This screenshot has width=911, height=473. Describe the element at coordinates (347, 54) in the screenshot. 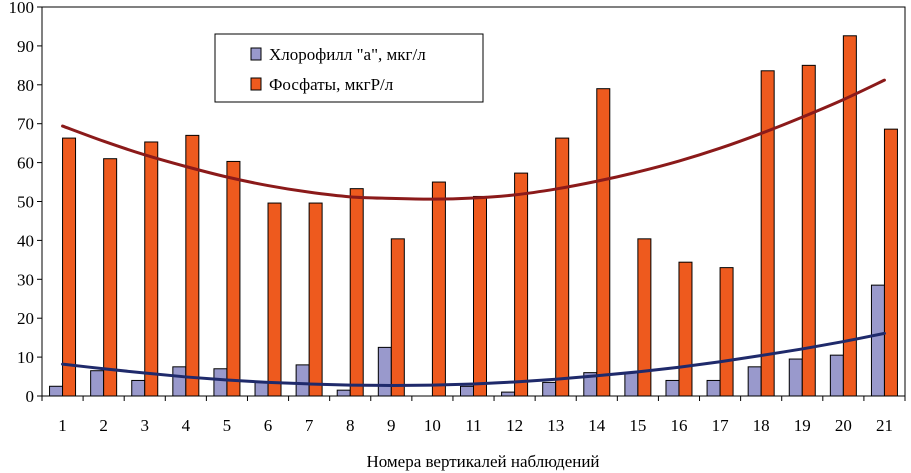

I see `legend-label-chlorophyll: Хлорофилл "а", мкг/л` at that location.